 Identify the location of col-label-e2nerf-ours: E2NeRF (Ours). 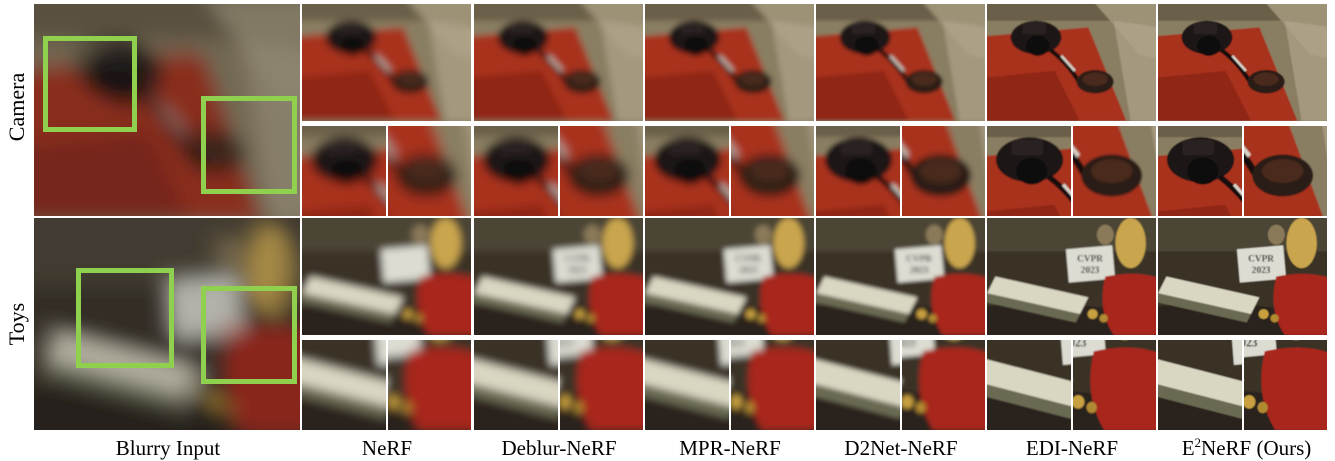
(1246, 447).